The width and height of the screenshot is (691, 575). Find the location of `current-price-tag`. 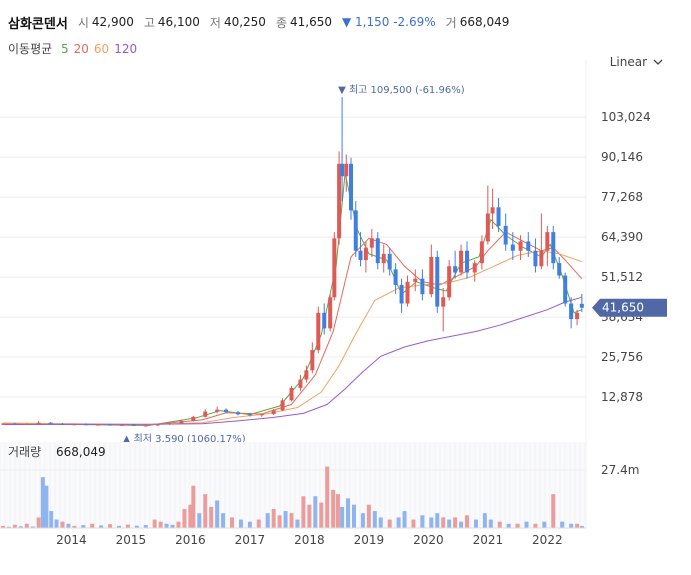

current-price-tag is located at coordinates (629, 307).